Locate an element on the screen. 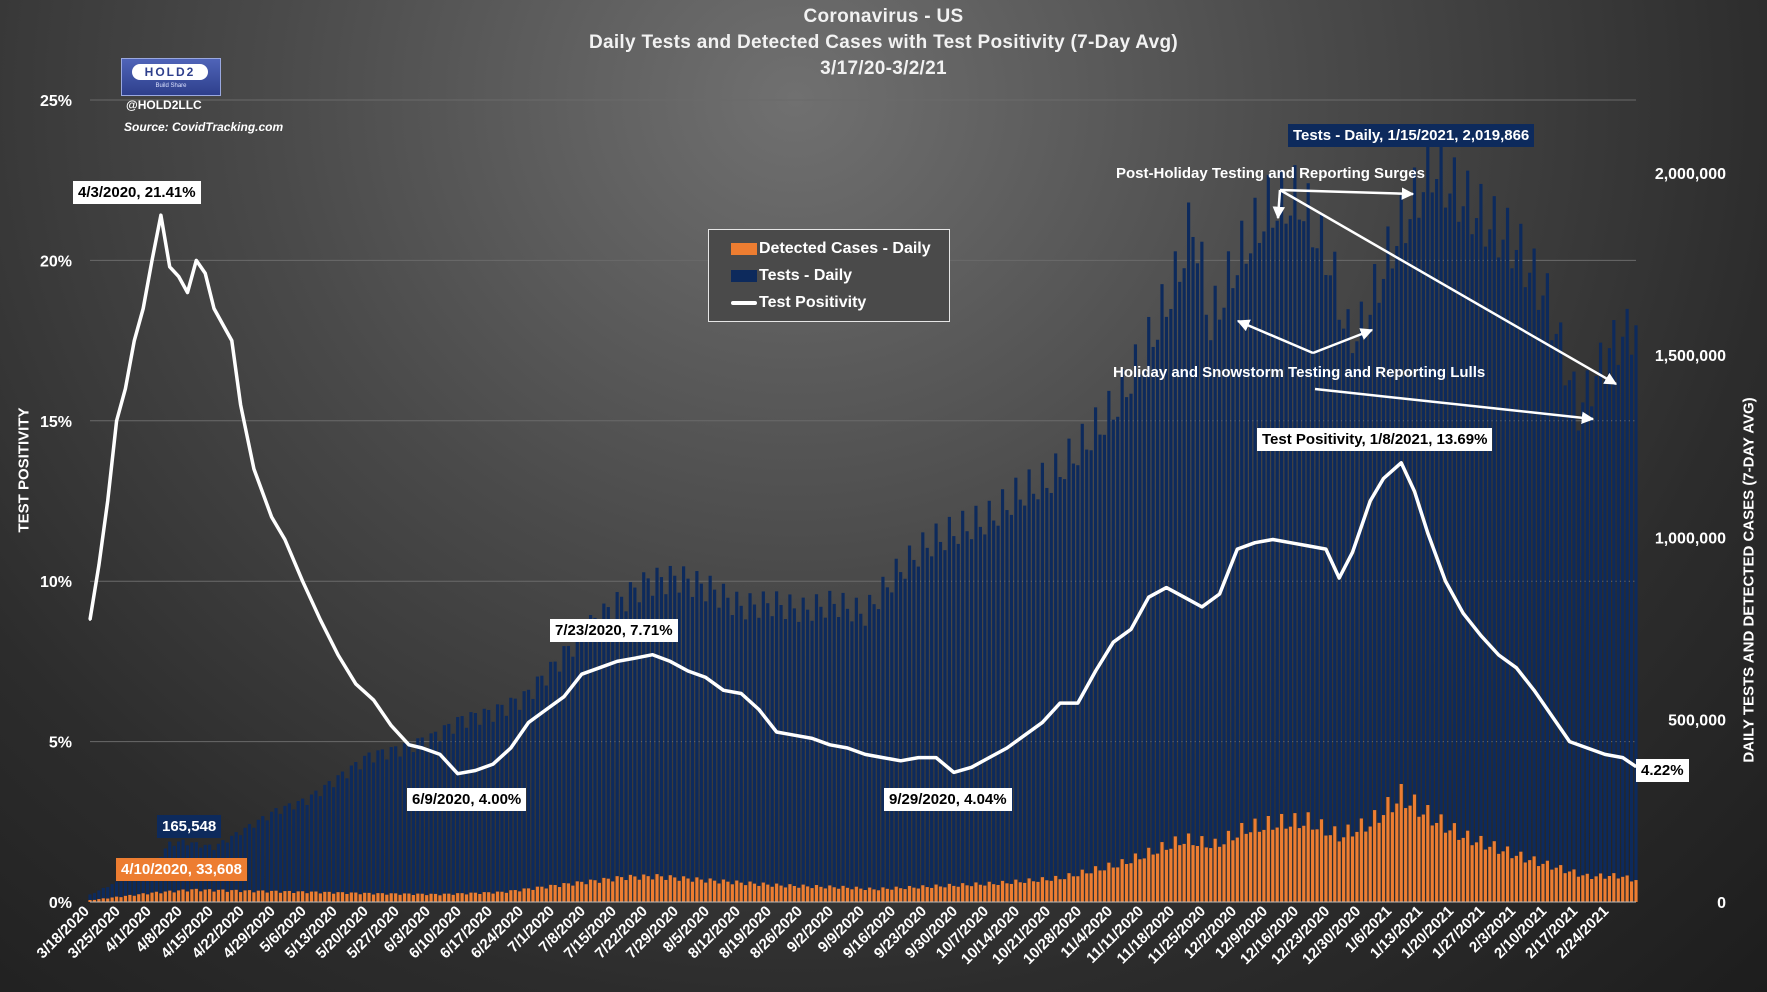 The width and height of the screenshot is (1767, 992). logo-subtext: Build Share is located at coordinates (171, 86).